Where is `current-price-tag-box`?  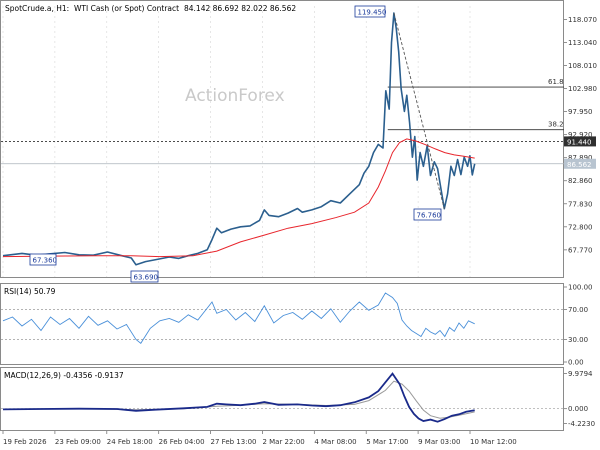 current-price-tag-box is located at coordinates (580, 163).